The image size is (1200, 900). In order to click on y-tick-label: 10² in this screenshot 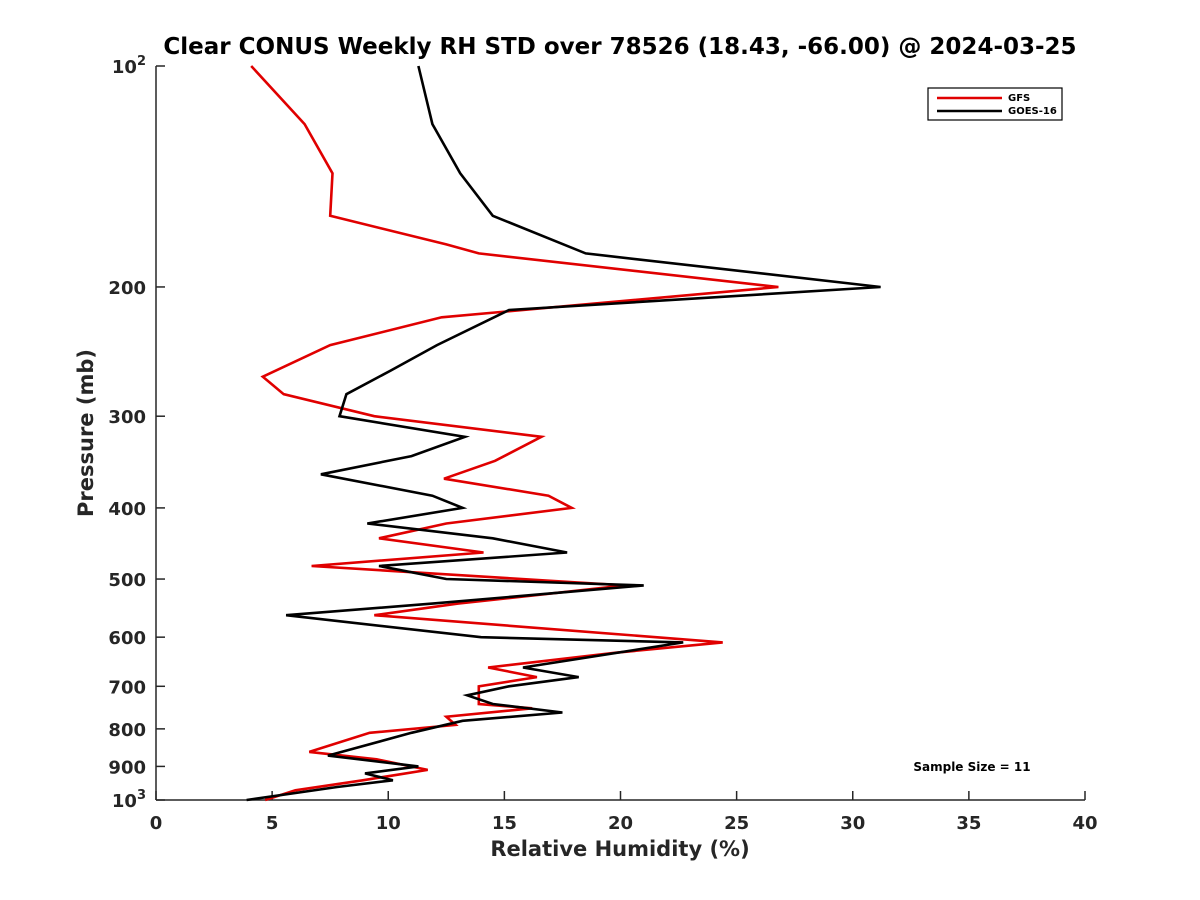, I will do `click(129, 66)`.